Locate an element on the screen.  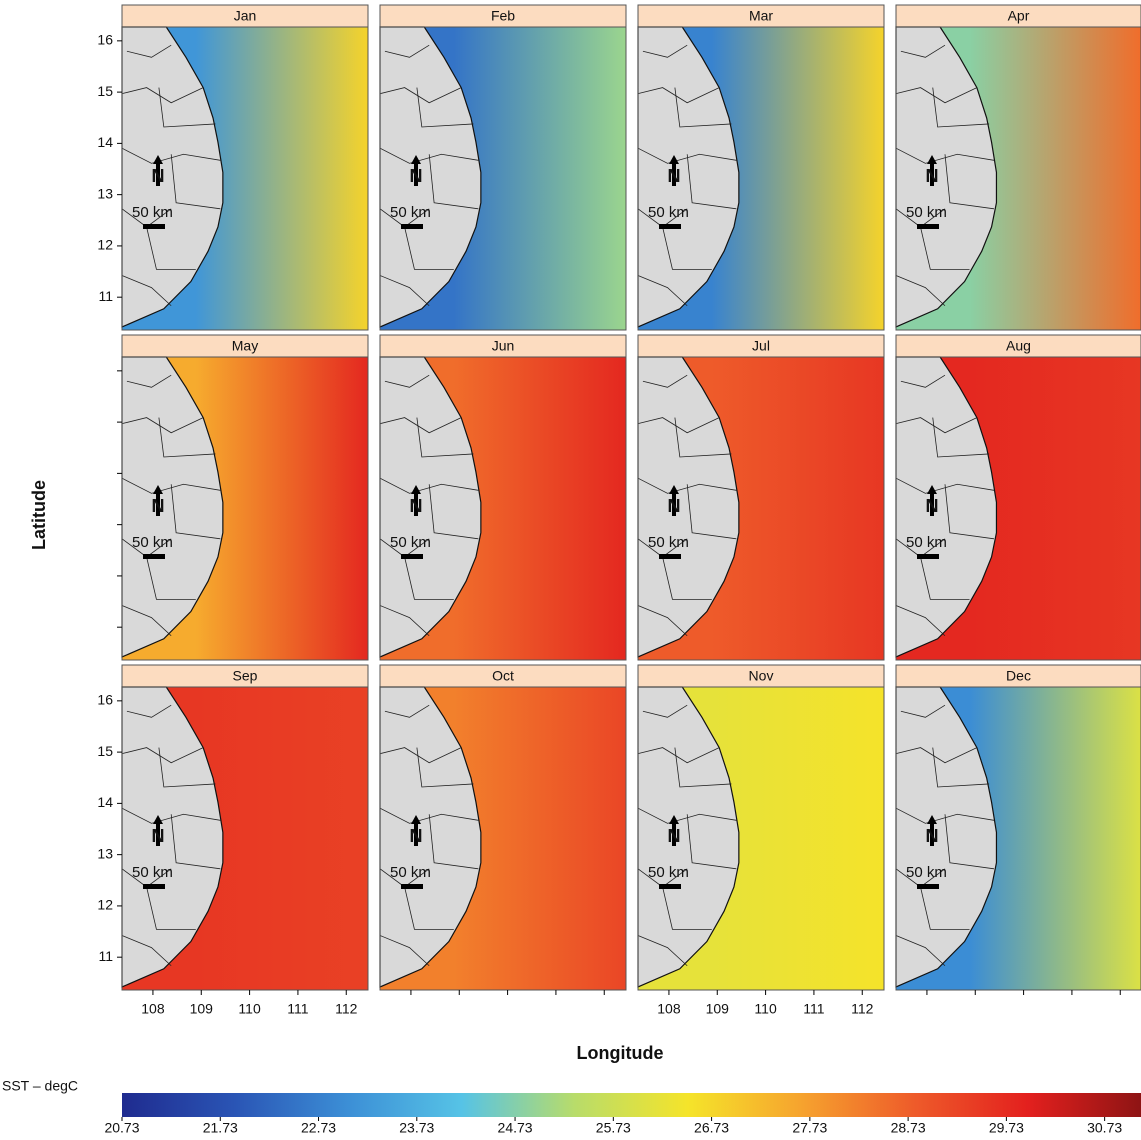
y-tick-label: 16 is located at coordinates (105, 40).